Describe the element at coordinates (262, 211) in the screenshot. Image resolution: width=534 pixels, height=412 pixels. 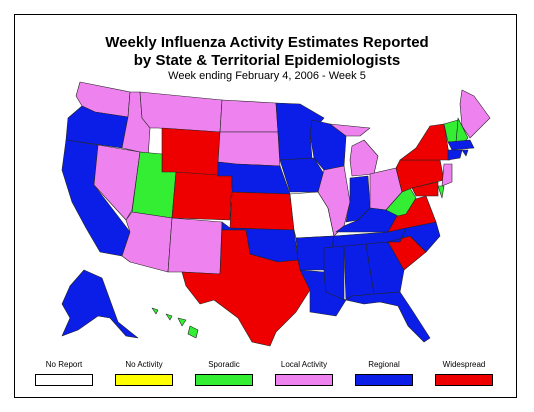
I see `state-ks` at that location.